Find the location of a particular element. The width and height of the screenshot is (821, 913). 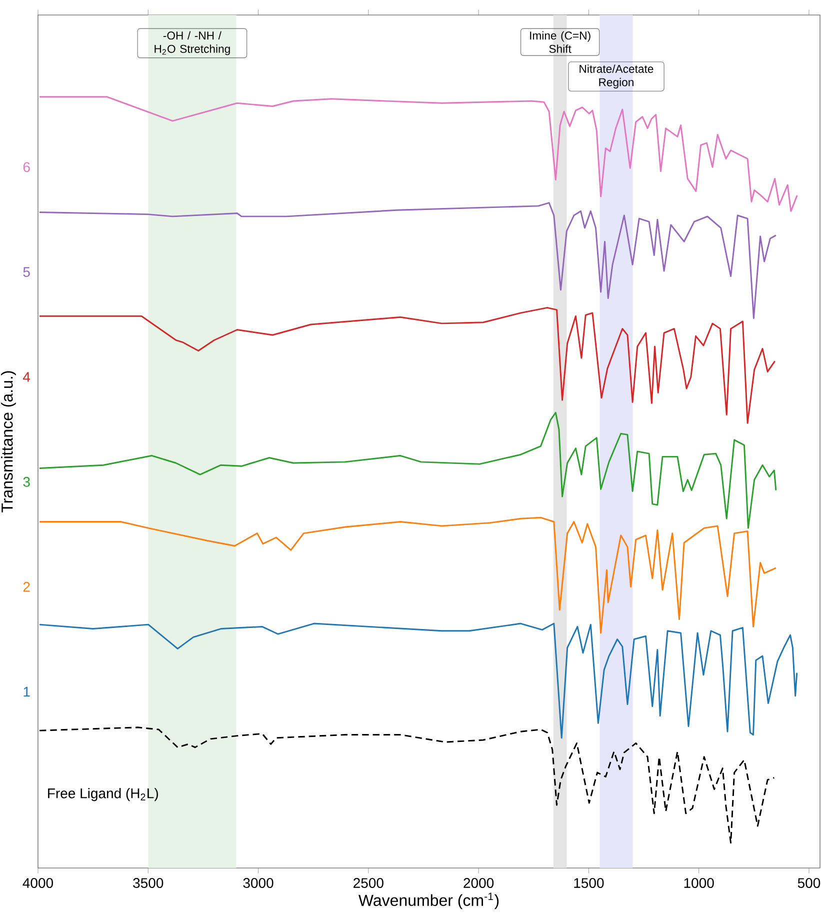

y-tick-label: 6 is located at coordinates (26, 167).